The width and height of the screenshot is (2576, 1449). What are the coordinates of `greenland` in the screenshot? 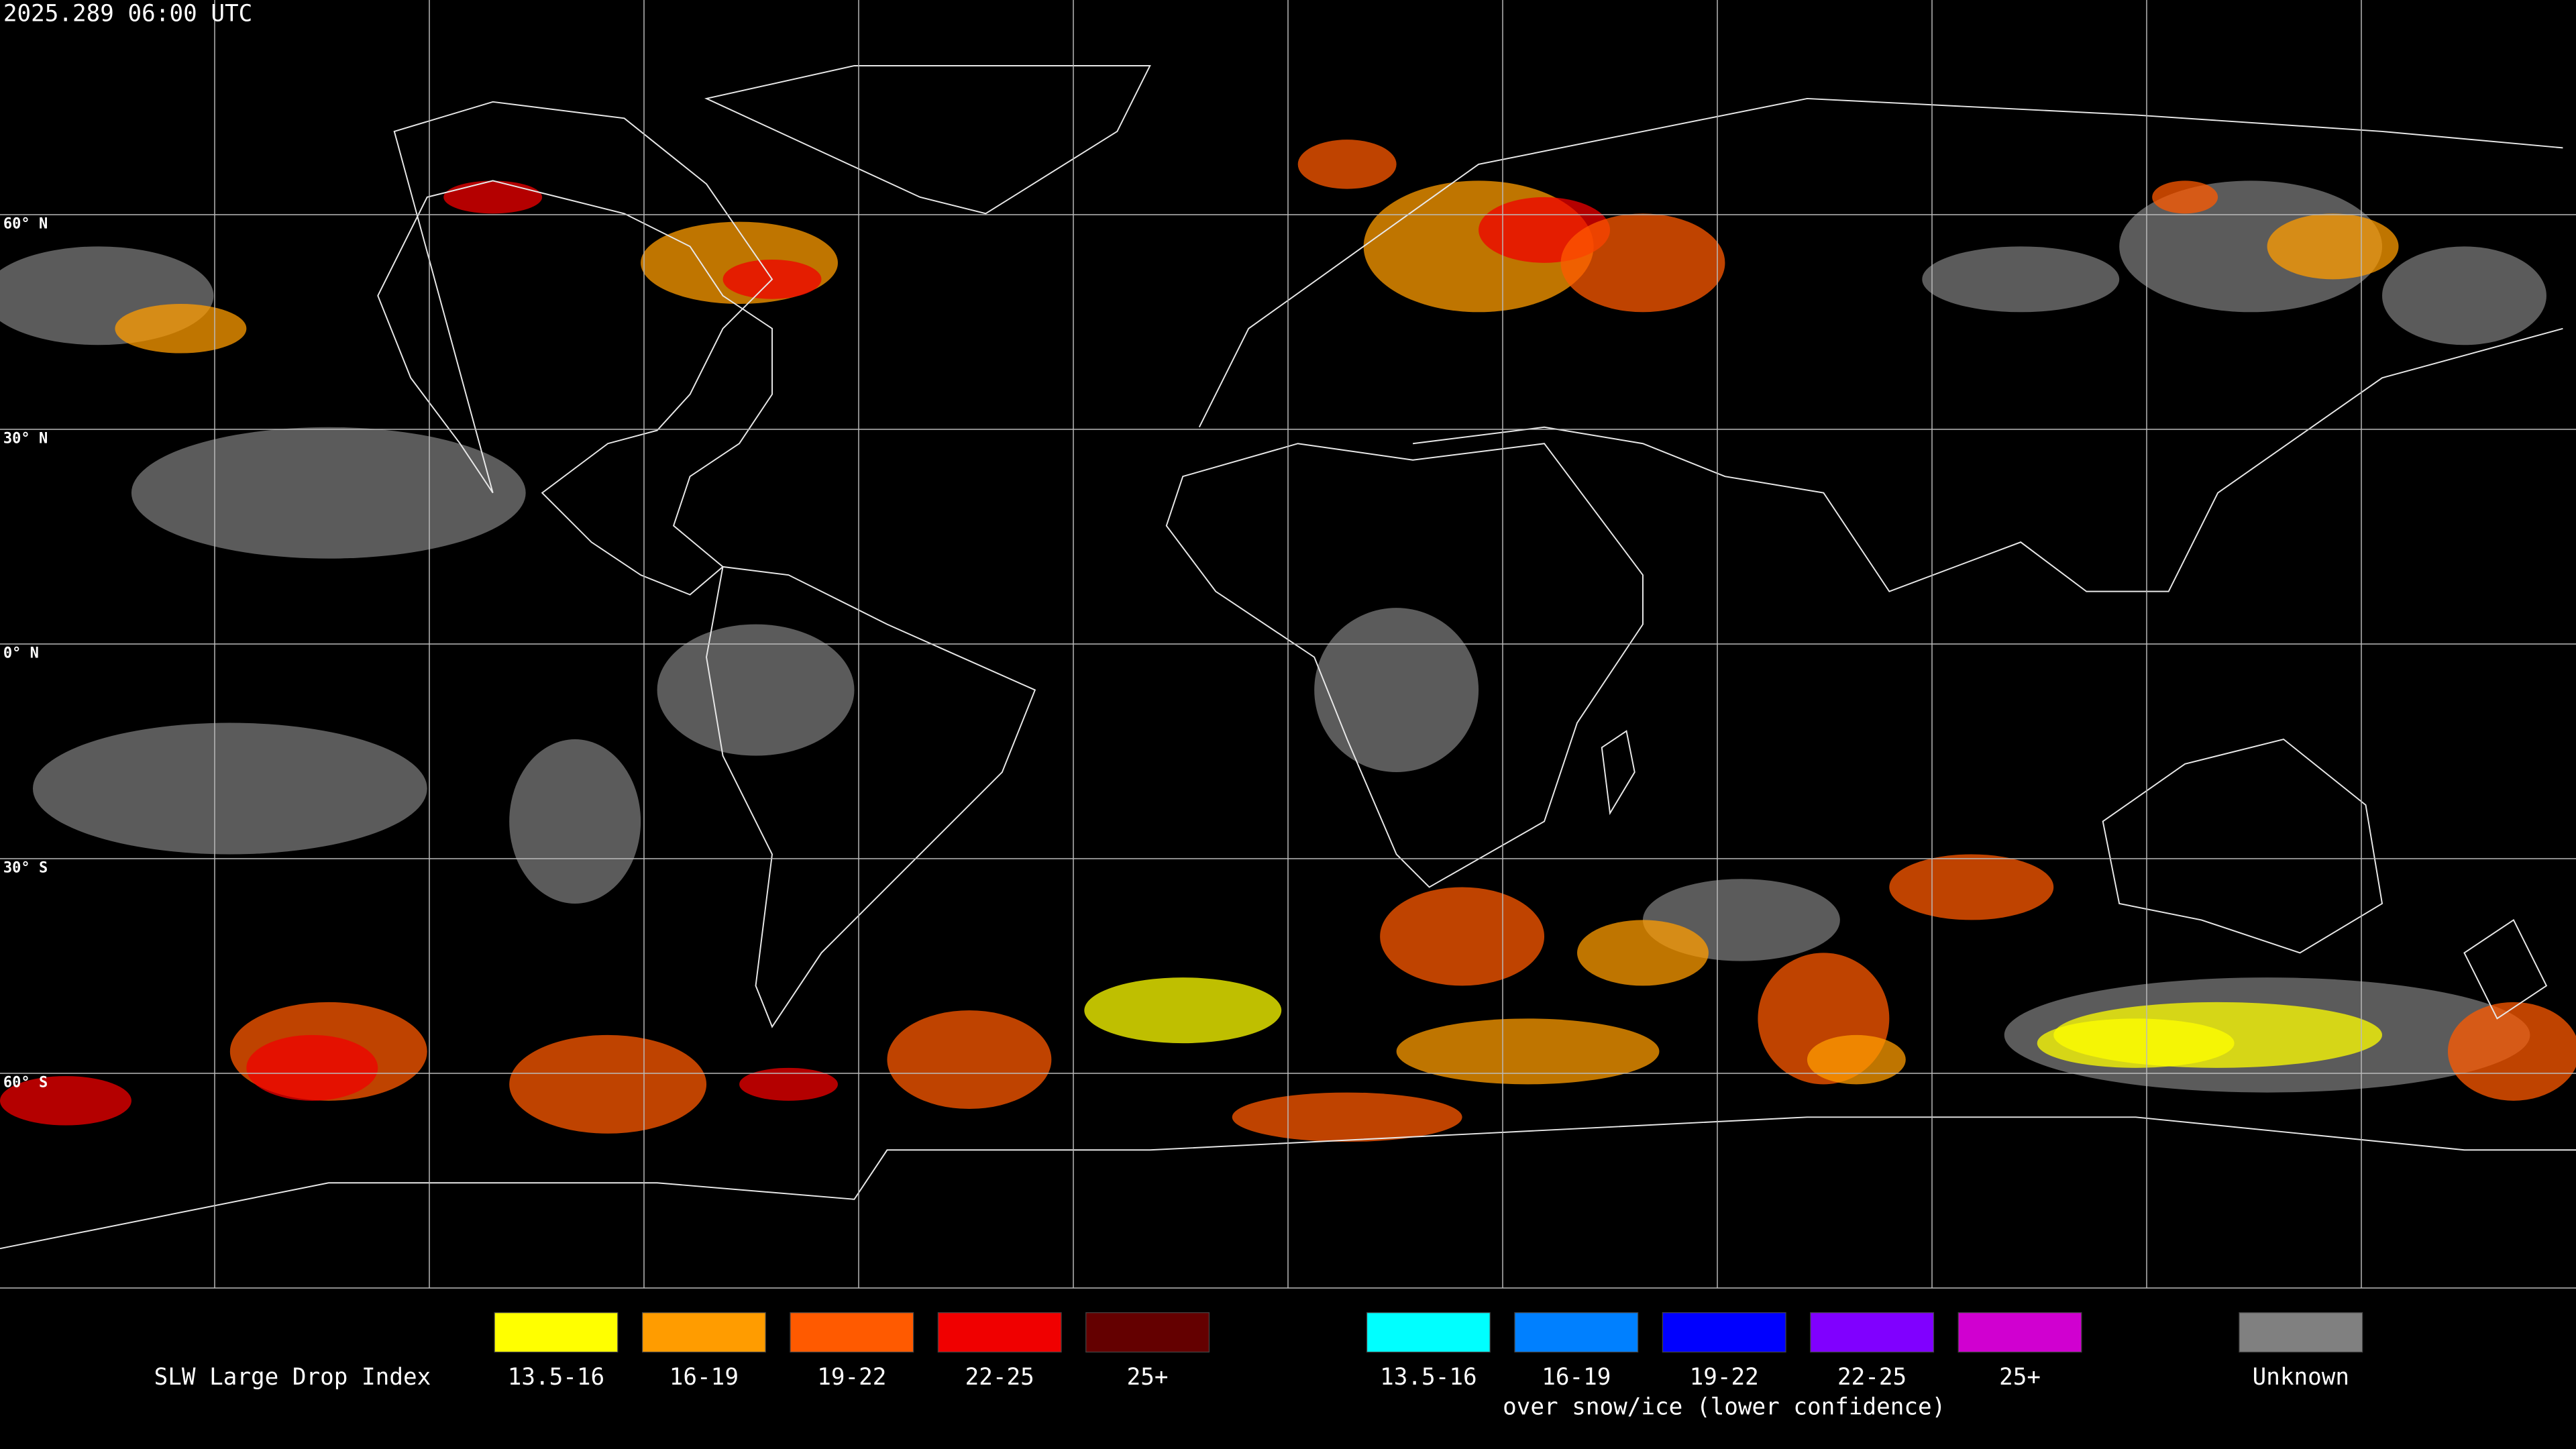 It's located at (927, 139).